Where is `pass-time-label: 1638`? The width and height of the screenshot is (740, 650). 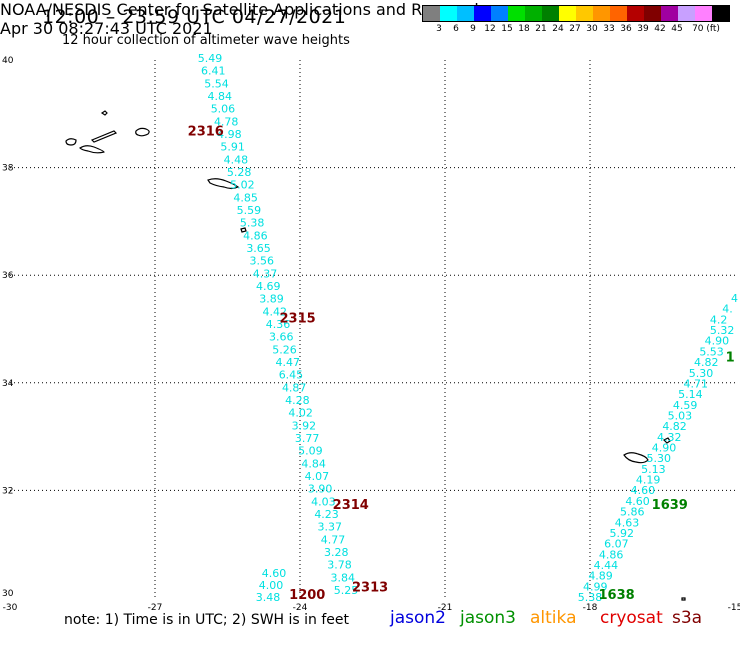 pass-time-label: 1638 is located at coordinates (616, 595).